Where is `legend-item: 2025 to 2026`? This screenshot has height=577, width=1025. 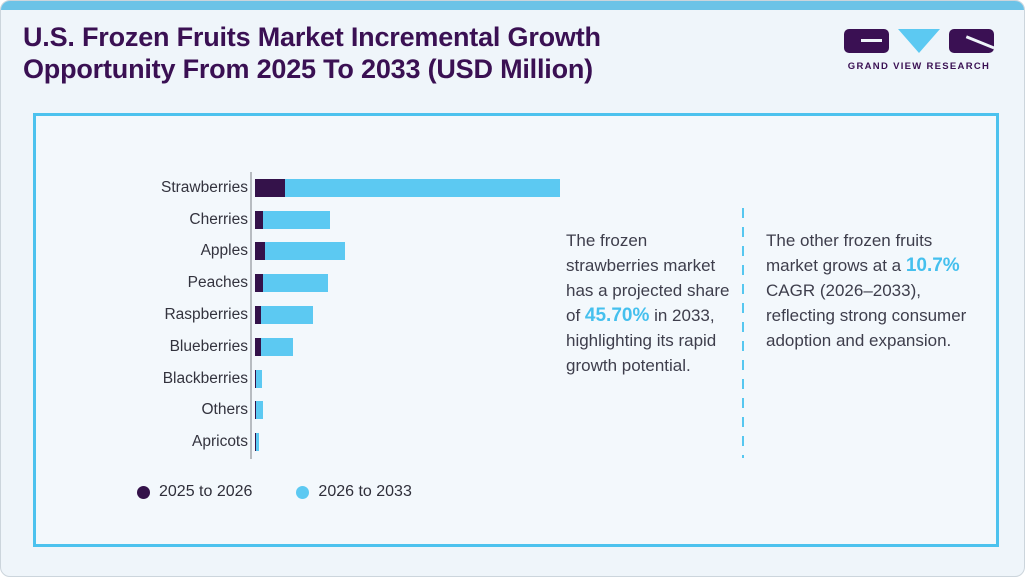 legend-item: 2025 to 2026 is located at coordinates (194, 492).